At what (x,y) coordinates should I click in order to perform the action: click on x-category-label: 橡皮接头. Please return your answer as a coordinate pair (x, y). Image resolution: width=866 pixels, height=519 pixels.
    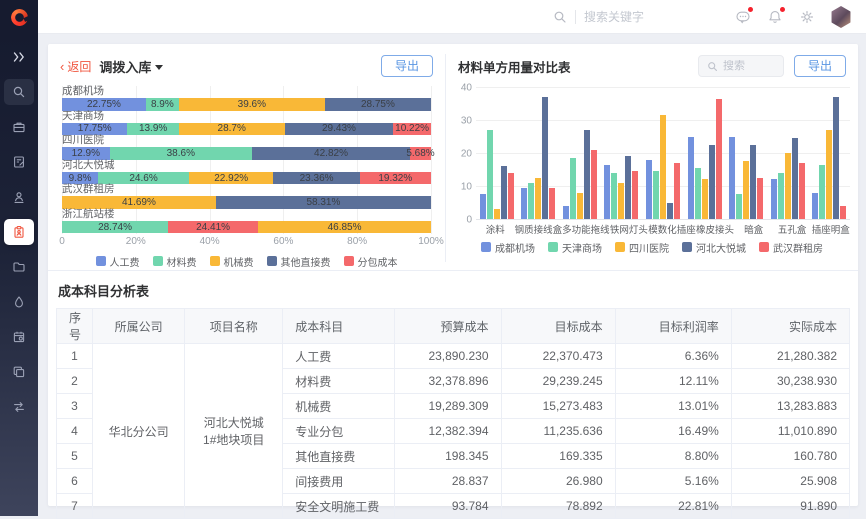
    Looking at the image, I should click on (714, 230).